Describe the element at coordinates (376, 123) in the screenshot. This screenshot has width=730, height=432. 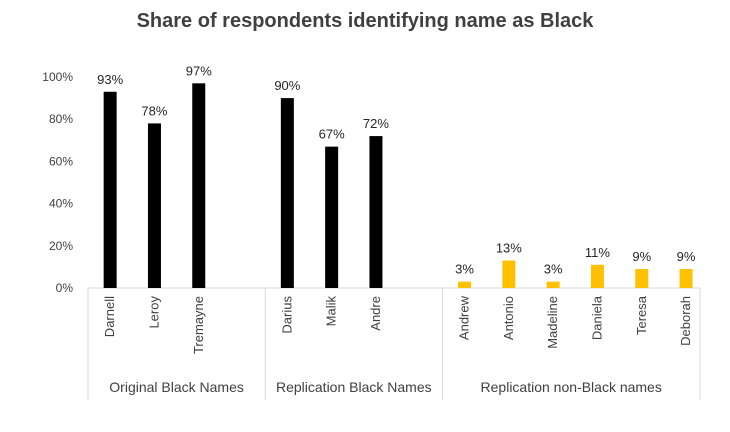
I see `data-label: 72%` at that location.